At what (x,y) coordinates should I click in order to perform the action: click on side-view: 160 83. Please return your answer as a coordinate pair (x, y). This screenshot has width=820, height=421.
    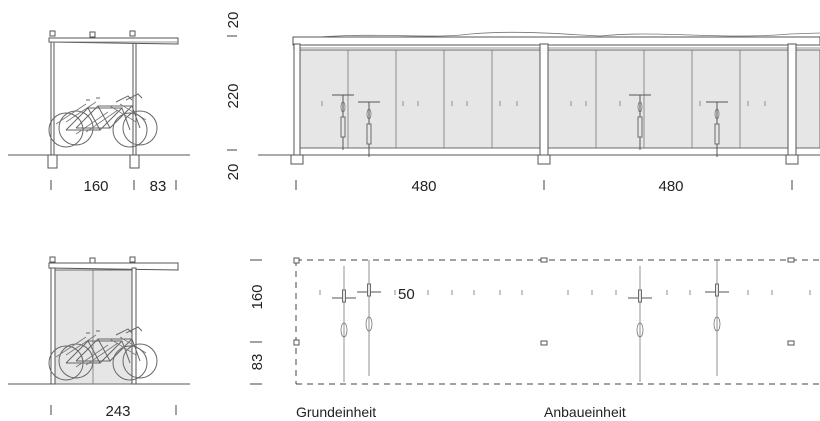
    Looking at the image, I should click on (99, 112).